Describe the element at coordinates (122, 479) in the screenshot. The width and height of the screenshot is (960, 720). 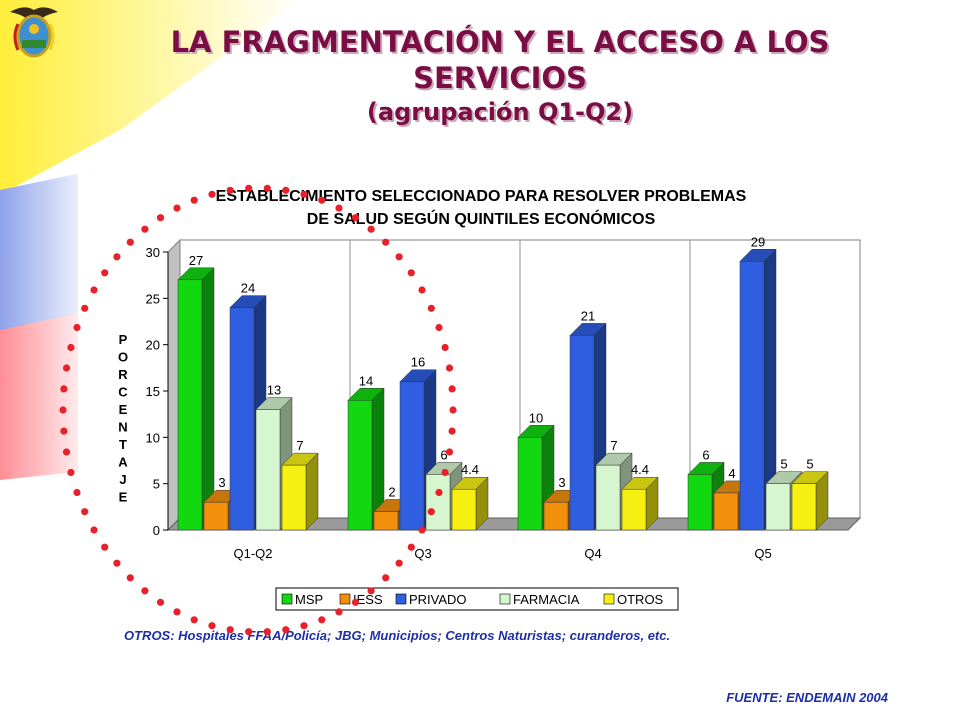
I see `y-axis-label-letter: J` at that location.